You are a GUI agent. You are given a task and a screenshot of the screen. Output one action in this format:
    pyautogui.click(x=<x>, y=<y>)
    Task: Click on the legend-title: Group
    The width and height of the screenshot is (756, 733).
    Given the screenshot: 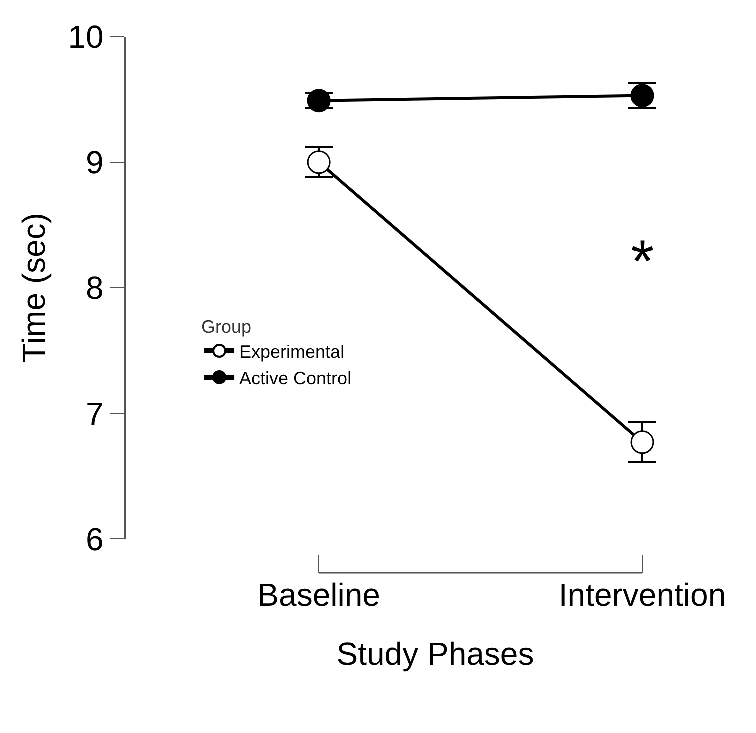 What is the action you would take?
    pyautogui.click(x=227, y=326)
    